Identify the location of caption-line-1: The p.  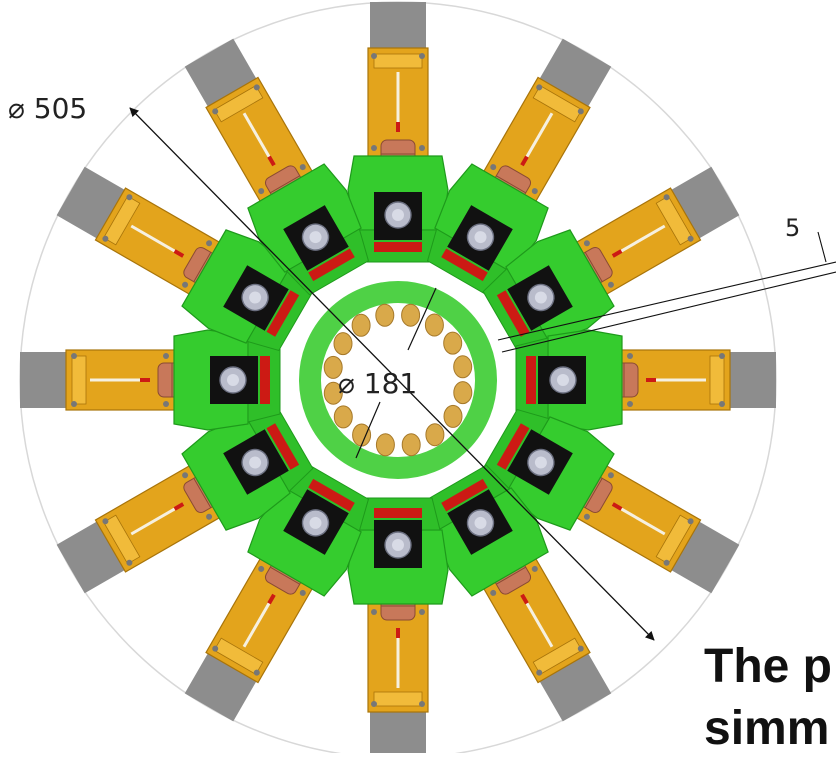
(768, 666).